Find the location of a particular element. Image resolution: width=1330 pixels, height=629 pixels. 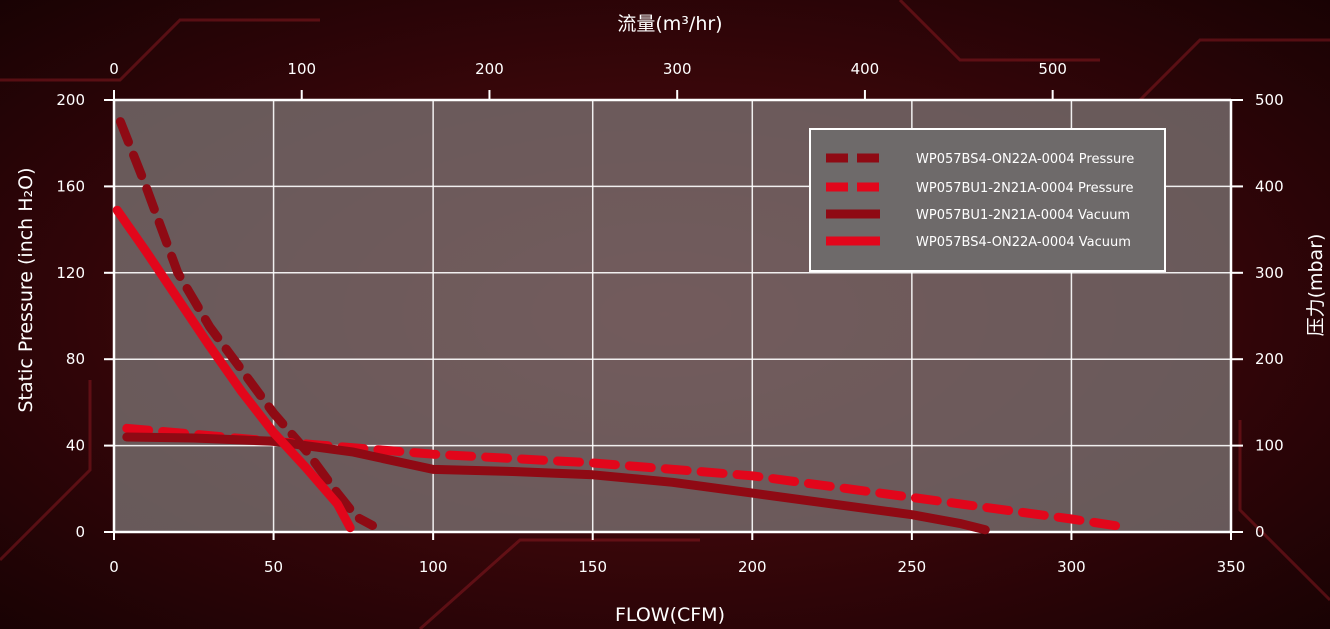

x2-tick-label: 400 is located at coordinates (865, 69).